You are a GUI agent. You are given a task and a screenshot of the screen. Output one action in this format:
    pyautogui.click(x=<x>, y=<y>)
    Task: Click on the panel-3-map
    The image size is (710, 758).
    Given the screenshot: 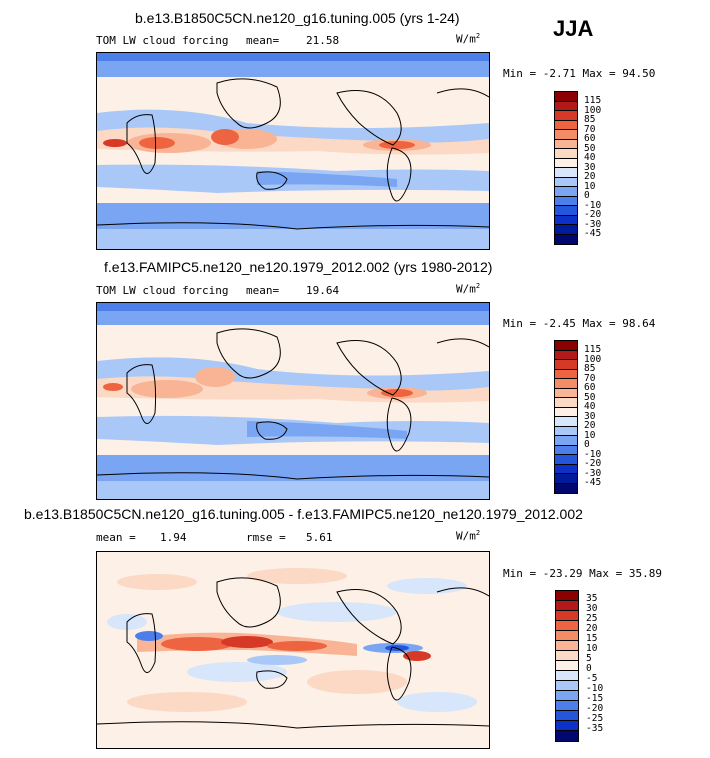 What is the action you would take?
    pyautogui.click(x=293, y=650)
    